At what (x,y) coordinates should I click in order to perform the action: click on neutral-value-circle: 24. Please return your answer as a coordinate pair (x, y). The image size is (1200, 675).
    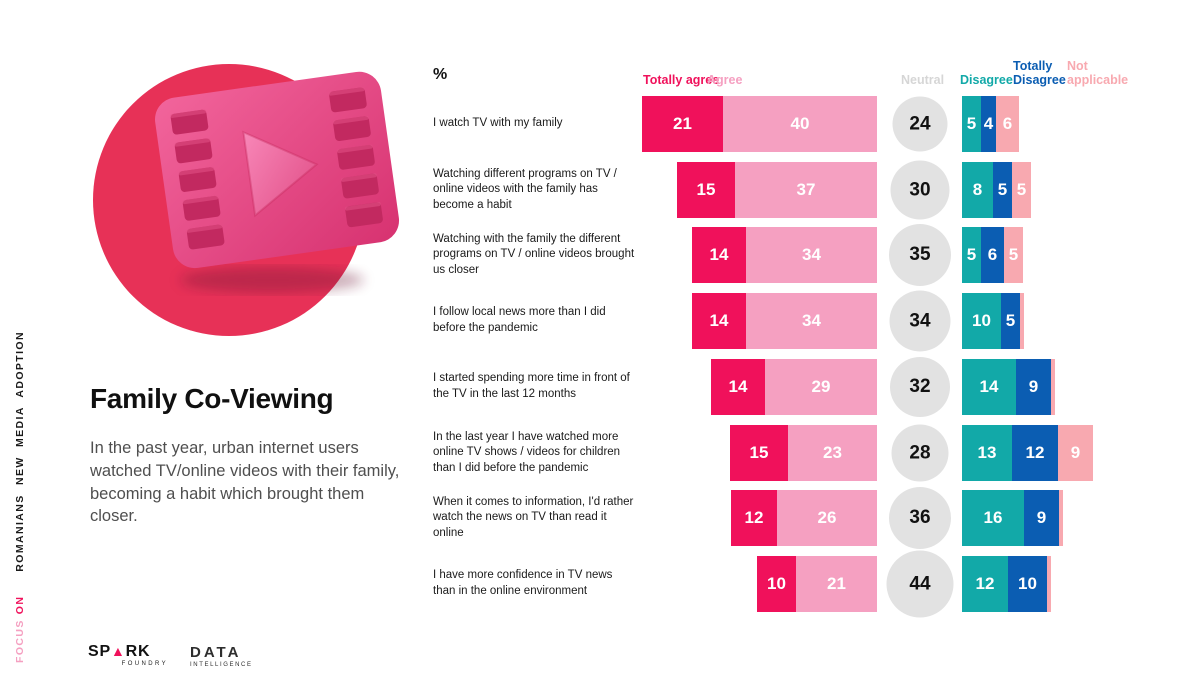
    Looking at the image, I should click on (920, 124).